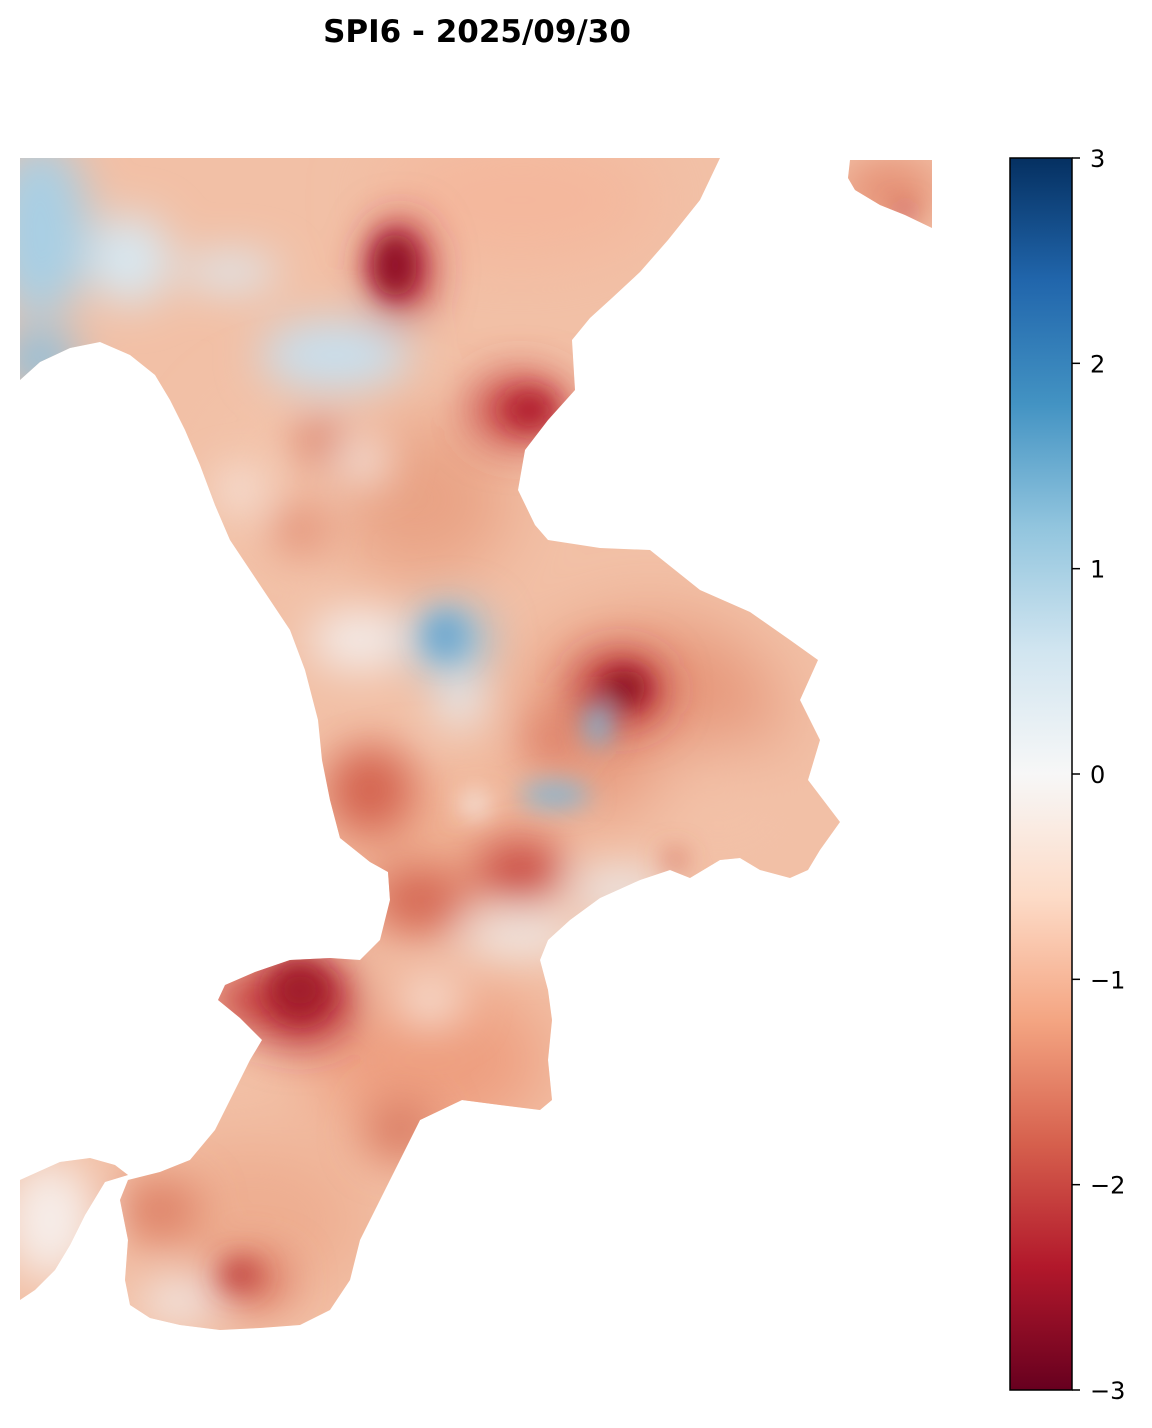 The width and height of the screenshot is (1152, 1428). What do you see at coordinates (1107, 980) in the screenshot?
I see `colorbar-tick-label: −1` at bounding box center [1107, 980].